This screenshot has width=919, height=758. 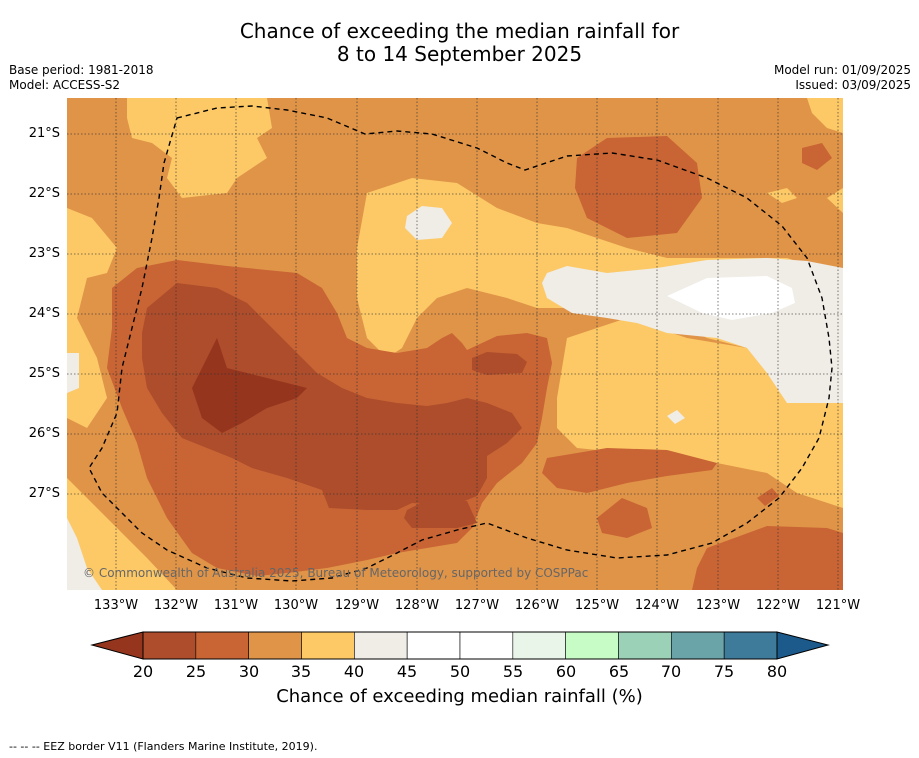 What do you see at coordinates (825, 115) in the screenshot?
I see `region-35-40-topright` at bounding box center [825, 115].